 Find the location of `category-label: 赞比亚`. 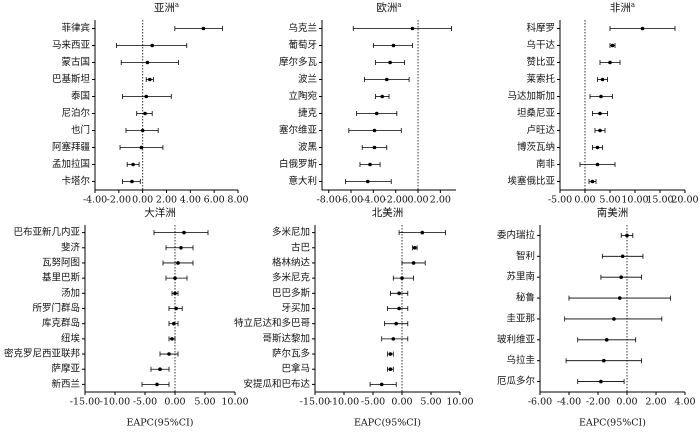

category-label: 赞比亚 is located at coordinates (540, 62).